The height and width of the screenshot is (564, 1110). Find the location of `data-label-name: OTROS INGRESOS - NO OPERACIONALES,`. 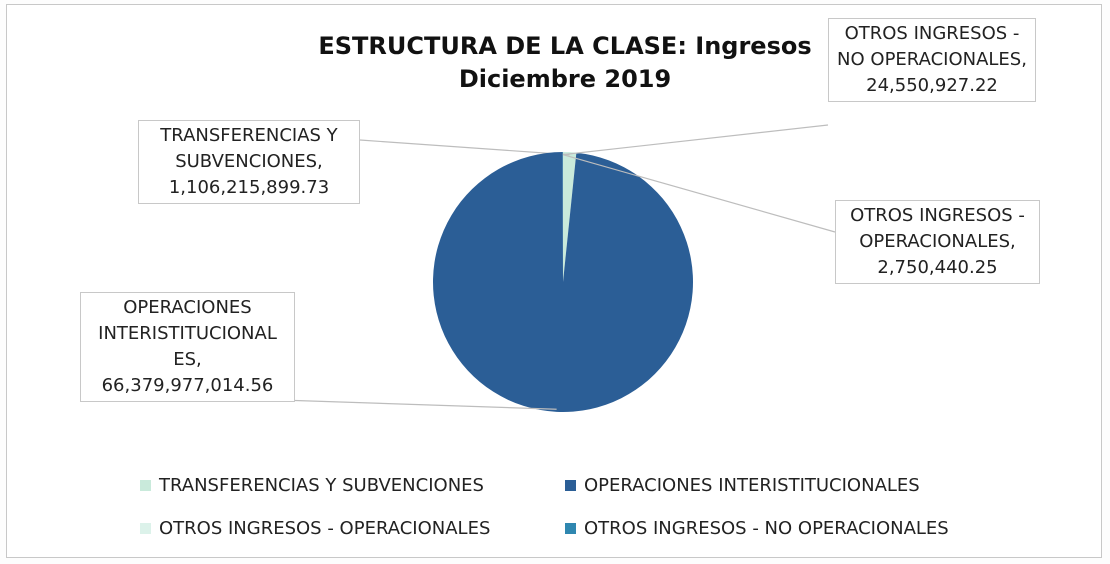

data-label-name: OTROS INGRESOS - NO OPERACIONALES, is located at coordinates (932, 46).